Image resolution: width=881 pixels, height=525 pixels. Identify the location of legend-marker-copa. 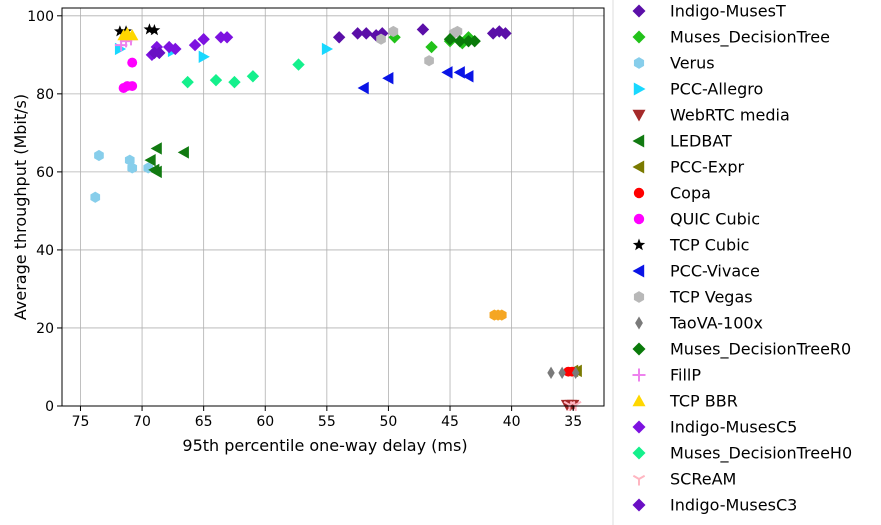
(639, 193).